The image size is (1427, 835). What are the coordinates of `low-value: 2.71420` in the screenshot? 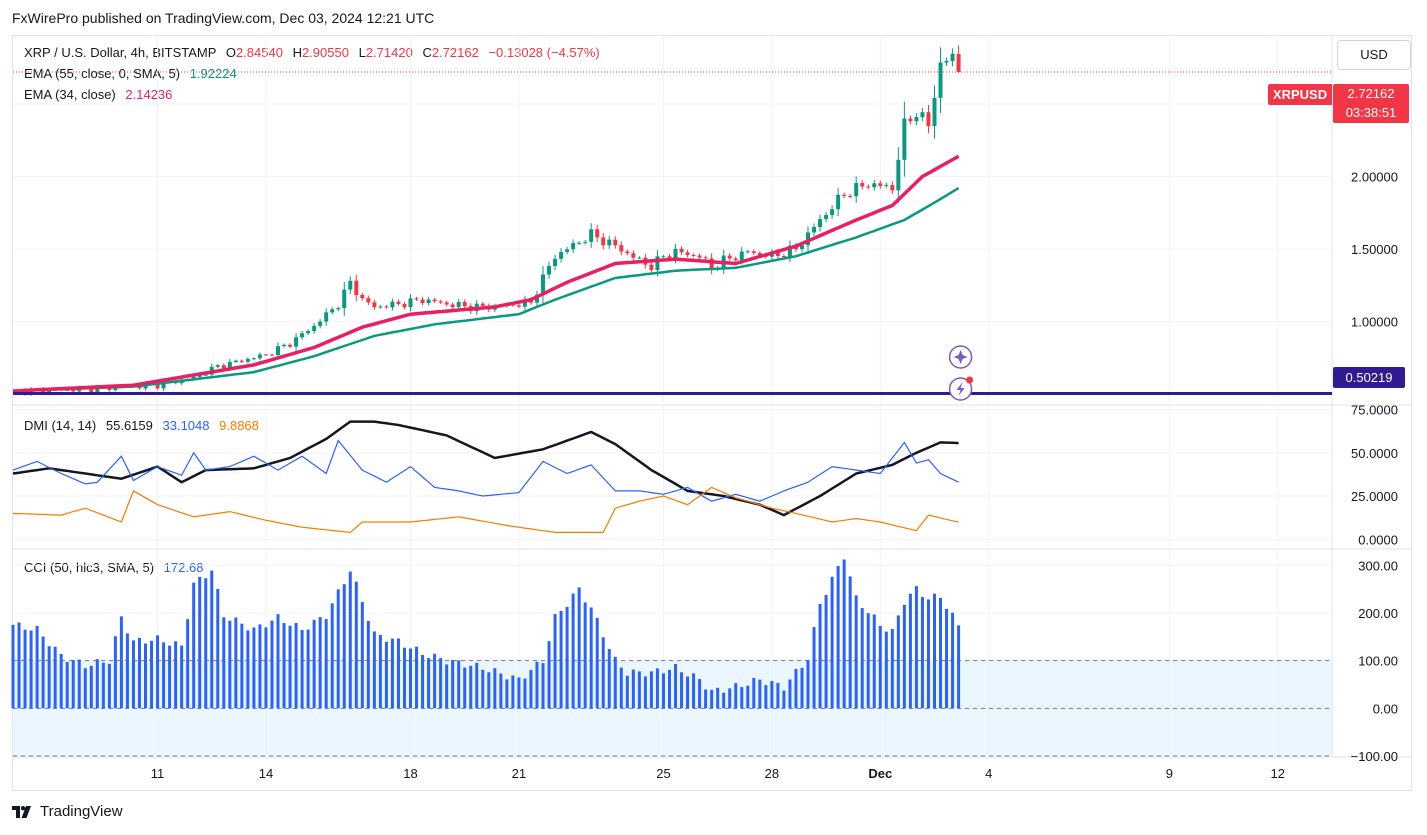 It's located at (389, 52).